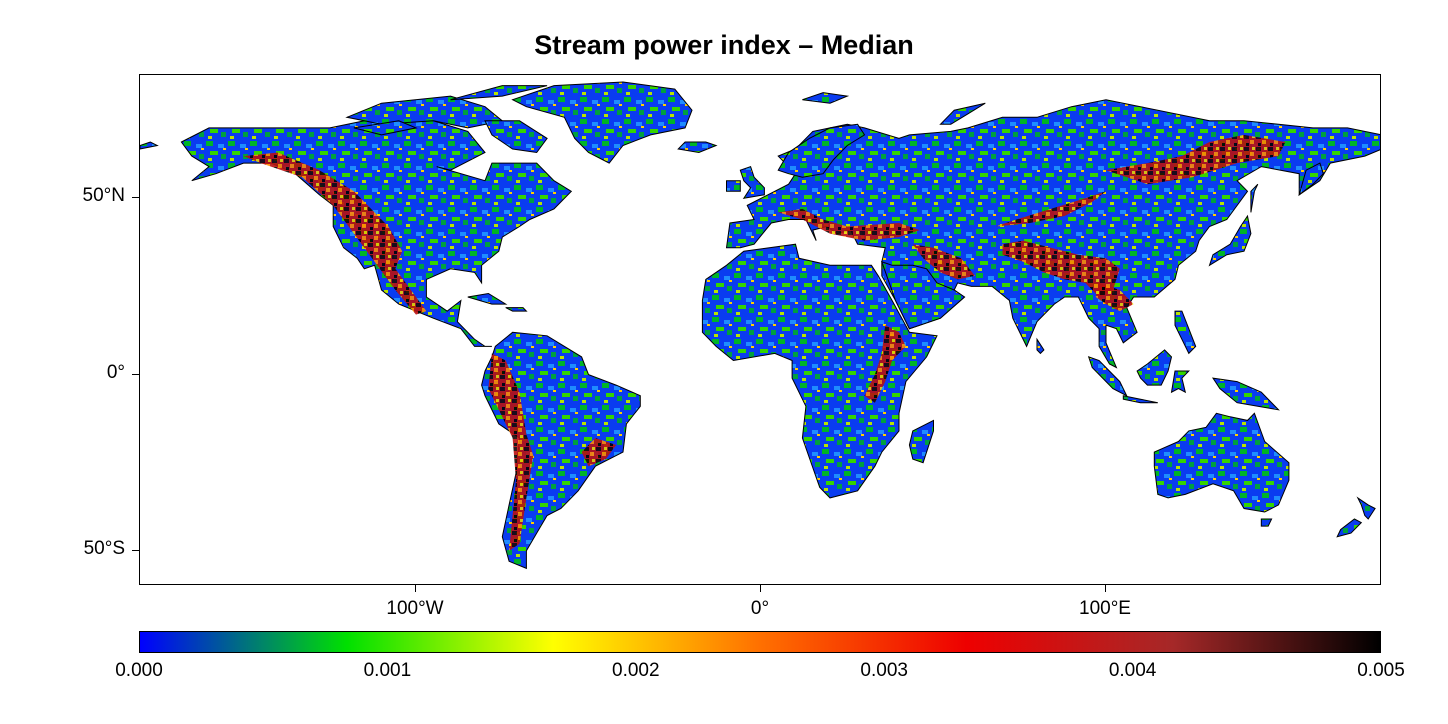 The height and width of the screenshot is (724, 1448). Describe the element at coordinates (1040, 346) in the screenshot. I see `sri-lanka` at that location.